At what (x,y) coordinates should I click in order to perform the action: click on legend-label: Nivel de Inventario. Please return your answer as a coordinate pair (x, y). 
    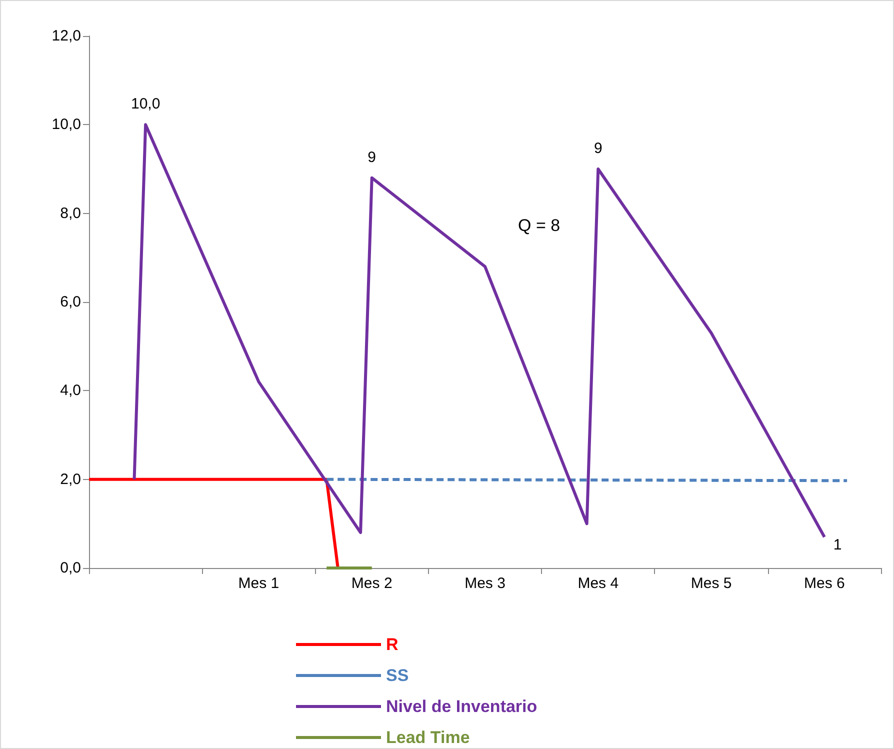
    Looking at the image, I should click on (462, 706).